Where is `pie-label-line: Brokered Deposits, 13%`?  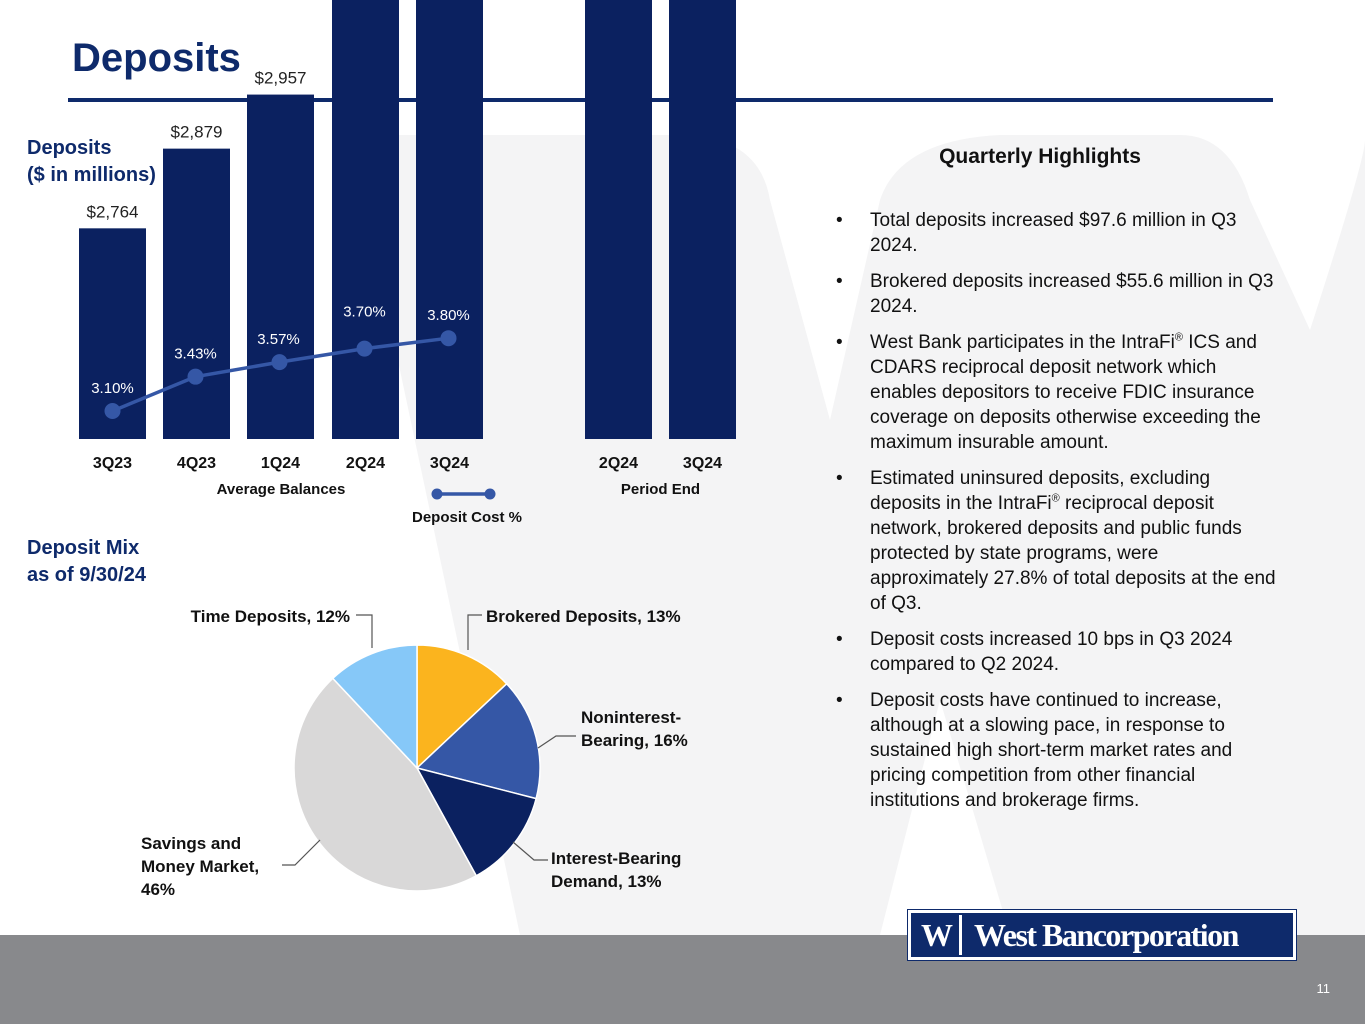
pie-label-line: Brokered Deposits, 13% is located at coordinates (583, 616).